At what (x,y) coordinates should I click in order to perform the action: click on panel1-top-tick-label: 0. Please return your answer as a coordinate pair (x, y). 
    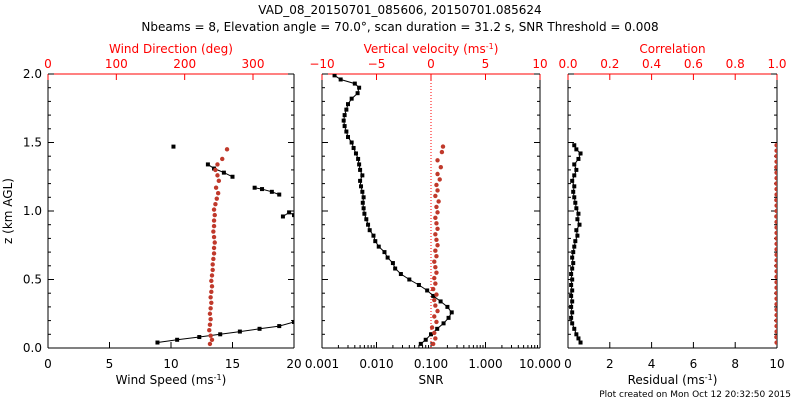
    Looking at the image, I should click on (48, 64).